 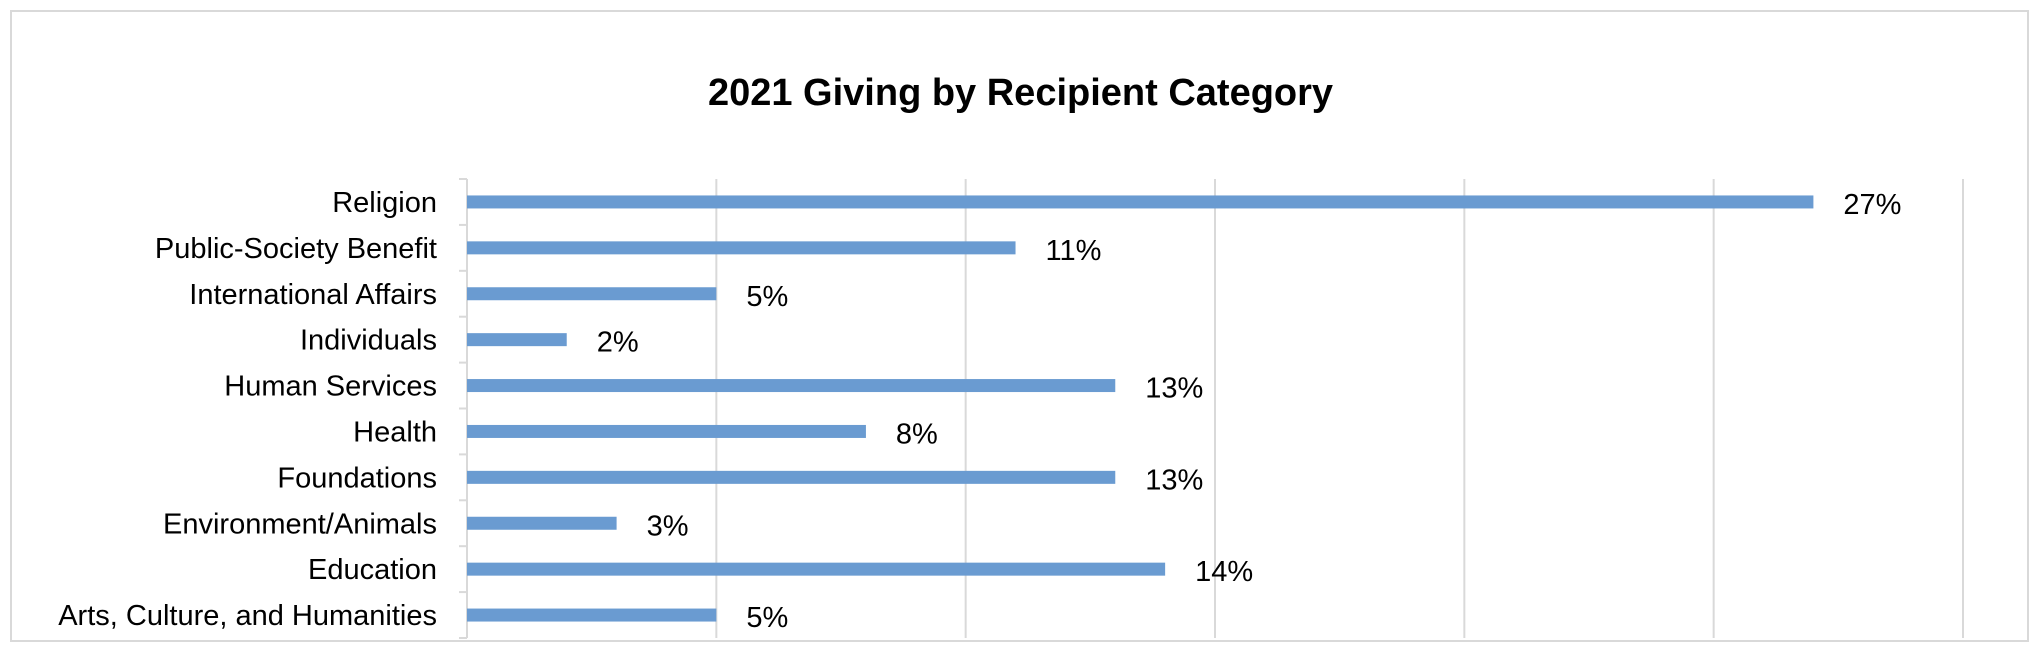 What do you see at coordinates (463, 408) in the screenshot?
I see `category-axis` at bounding box center [463, 408].